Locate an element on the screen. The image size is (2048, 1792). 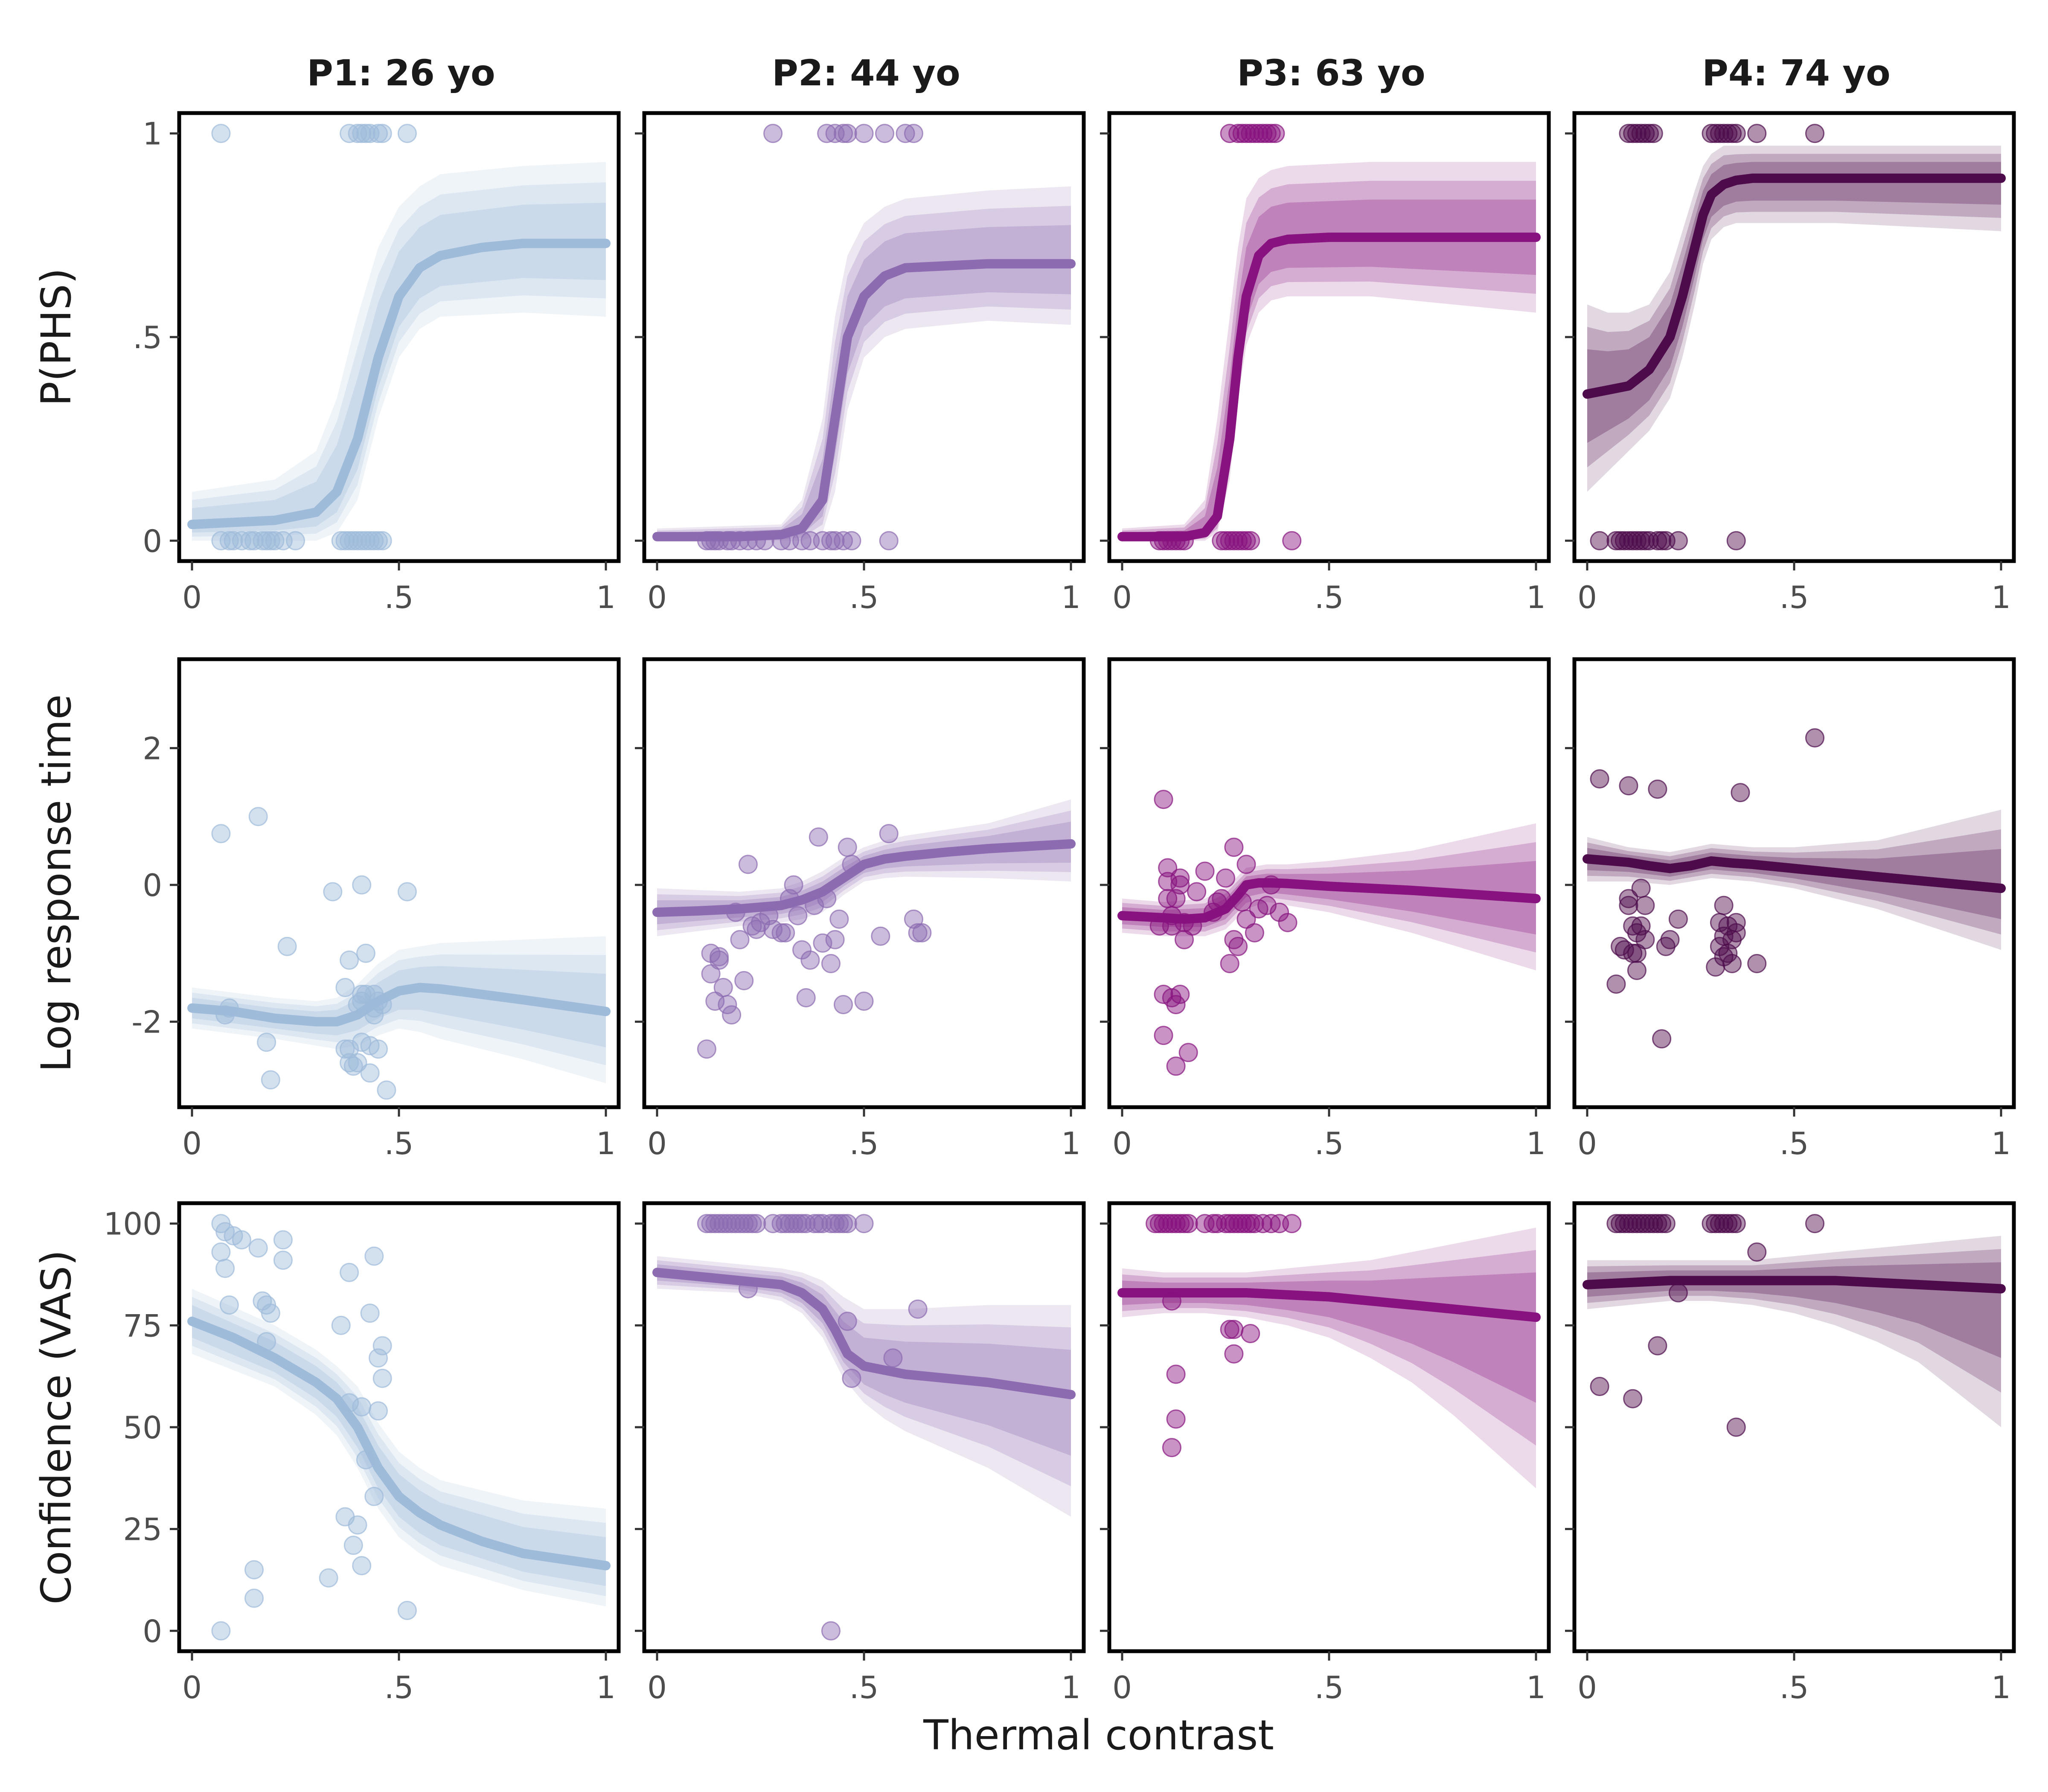
x-tick-label-log-response-time-p4: 0 is located at coordinates (1587, 1143).